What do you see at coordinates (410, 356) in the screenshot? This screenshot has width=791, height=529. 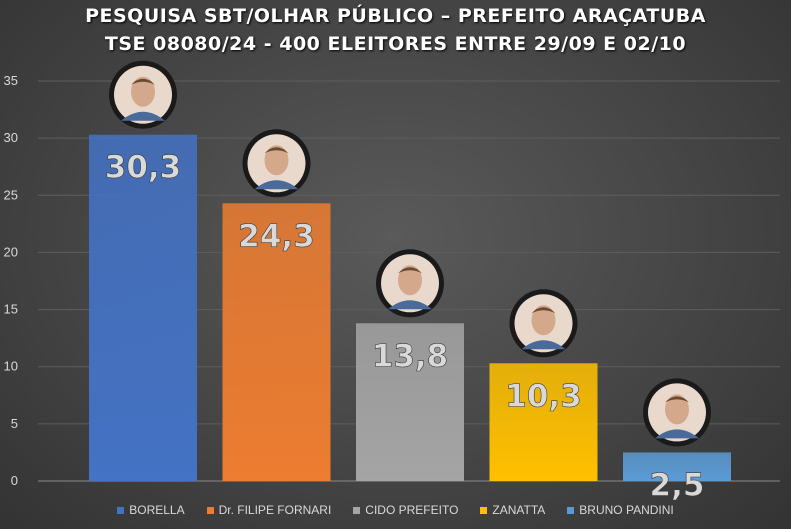 I see `data-label: 13,8` at bounding box center [410, 356].